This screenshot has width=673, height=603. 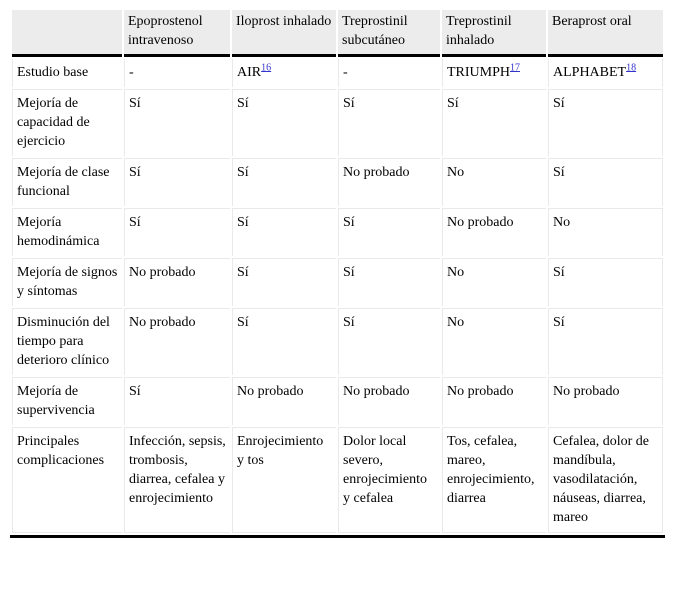 I want to click on cell-text: ALPHABET, so click(x=590, y=72).